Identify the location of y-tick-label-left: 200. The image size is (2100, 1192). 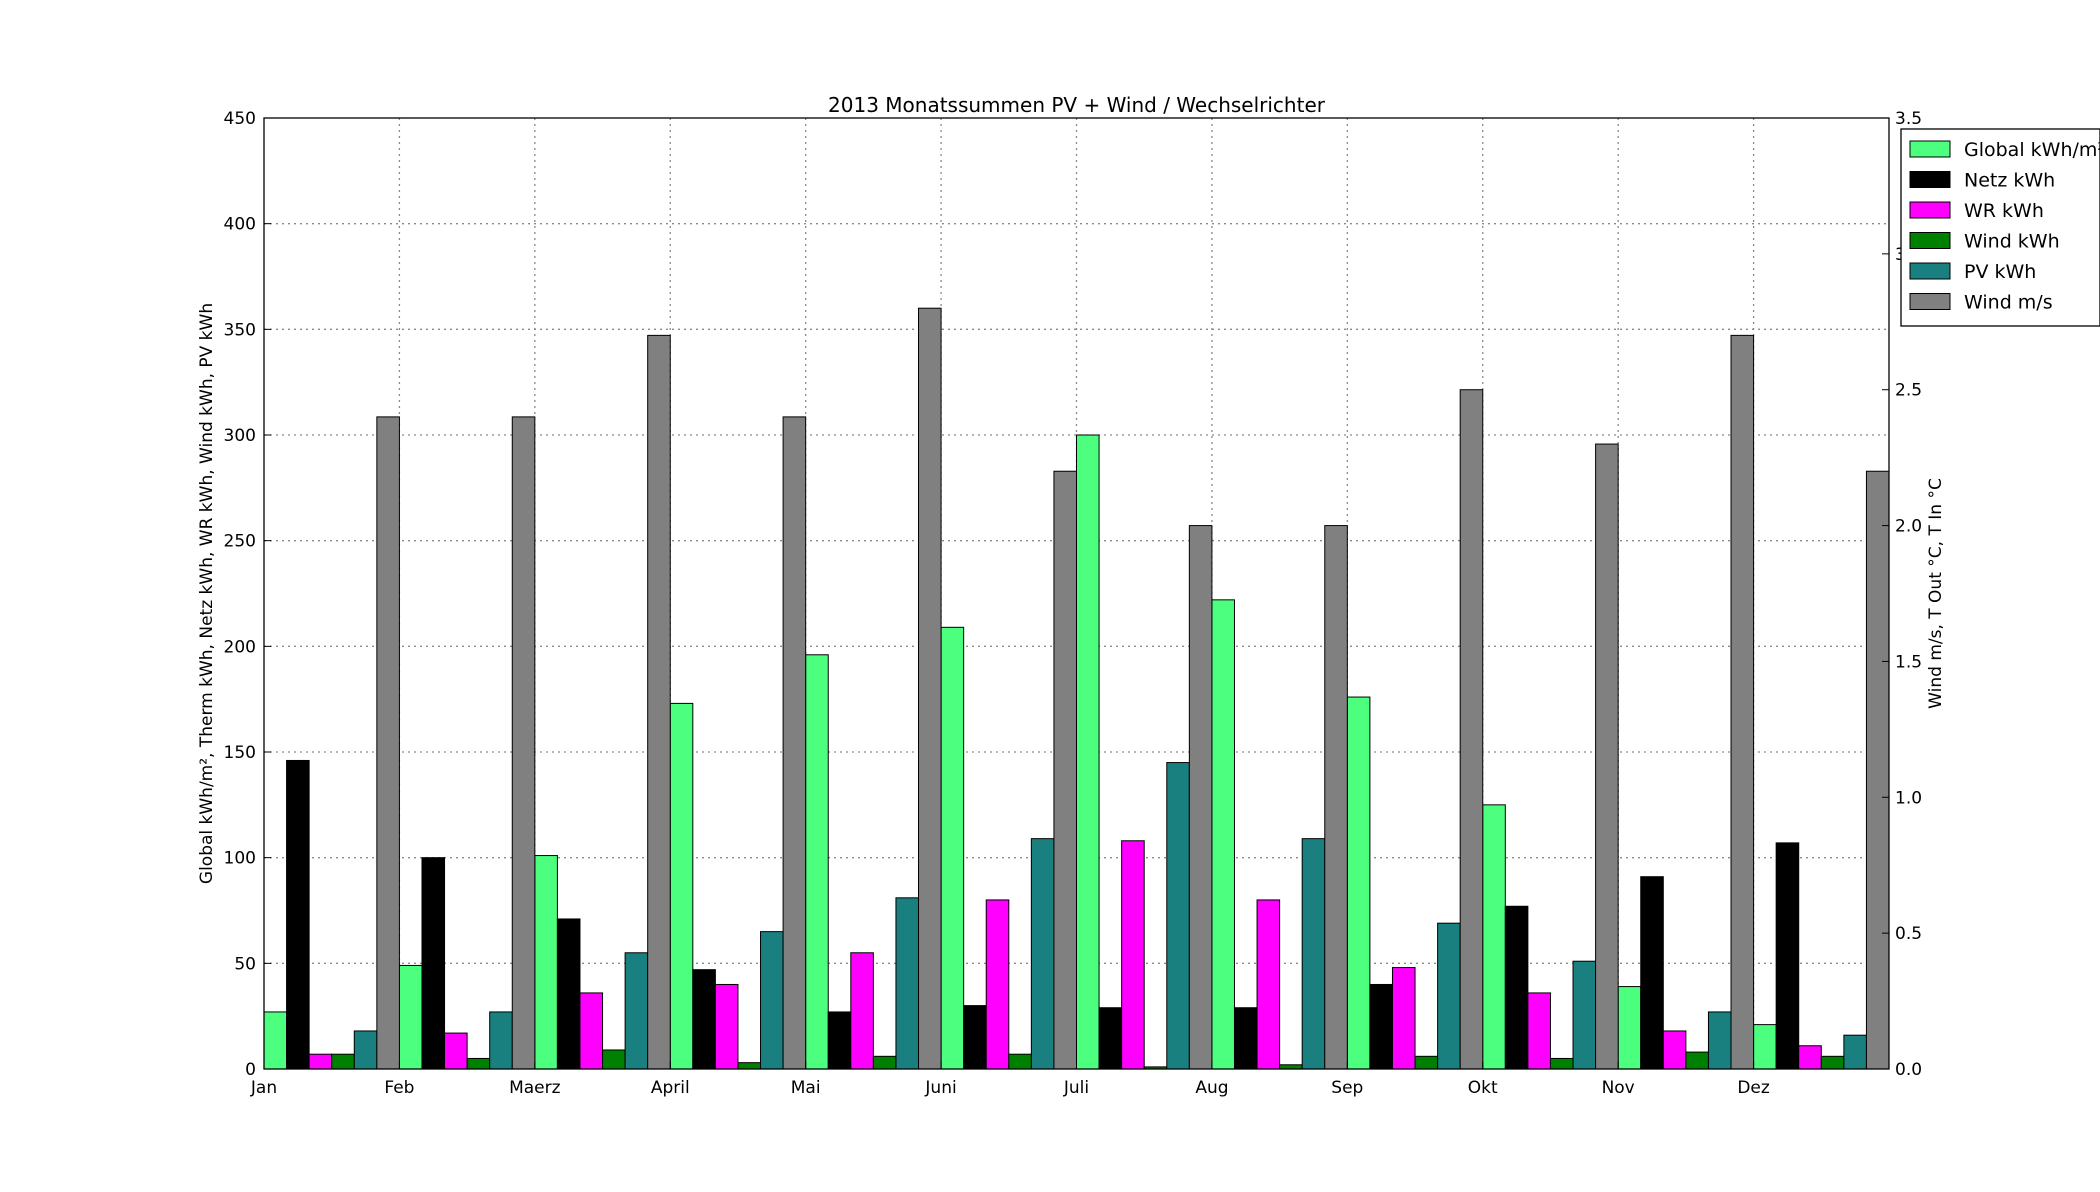
(240, 647).